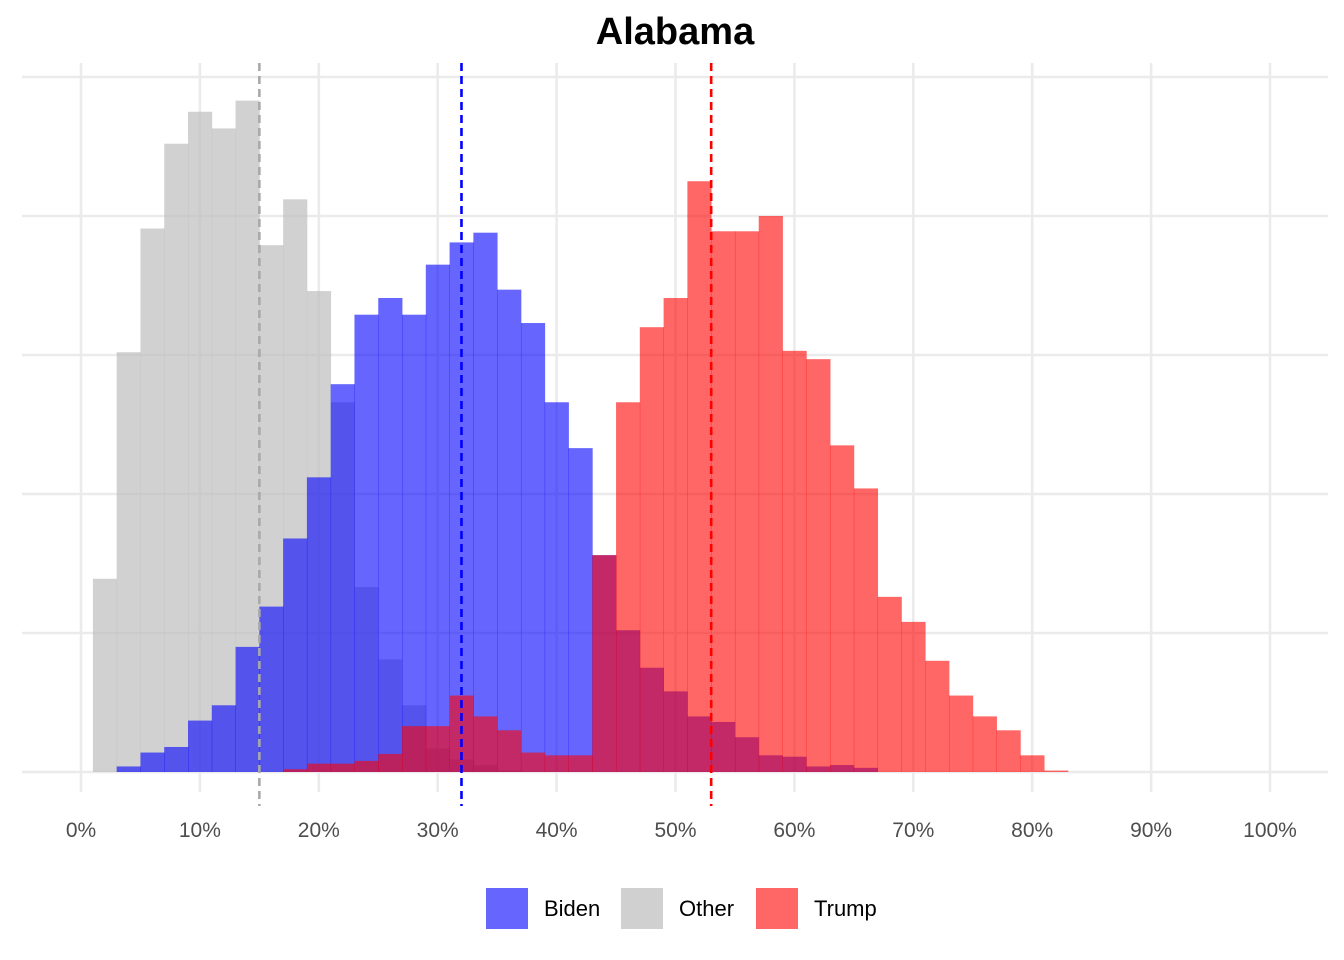 Image resolution: width=1344 pixels, height=960 pixels. I want to click on trump-legend-label: Trump, so click(845, 908).